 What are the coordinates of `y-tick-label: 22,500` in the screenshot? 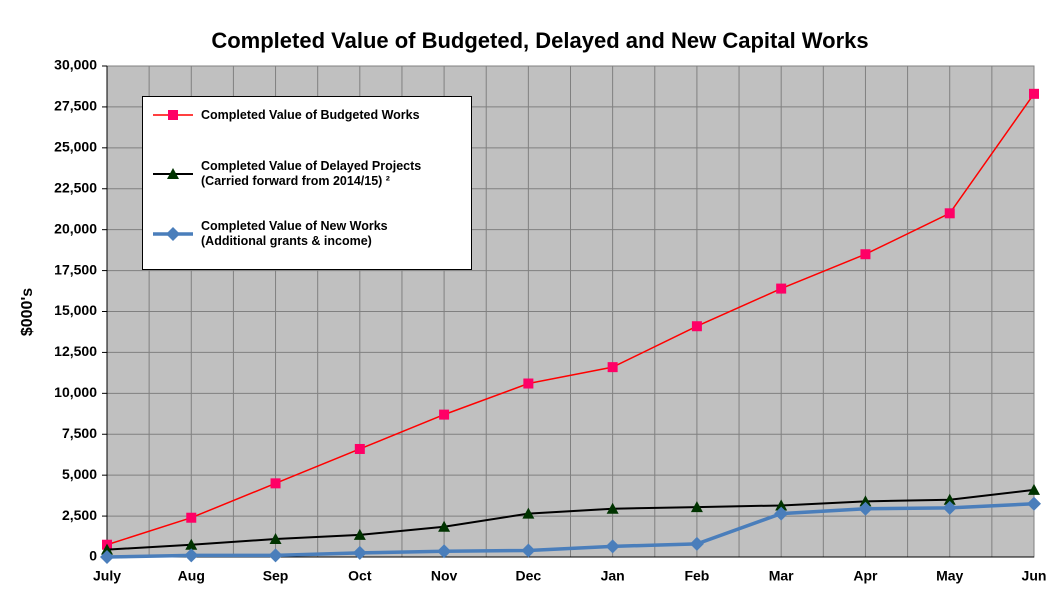 It's located at (75, 187).